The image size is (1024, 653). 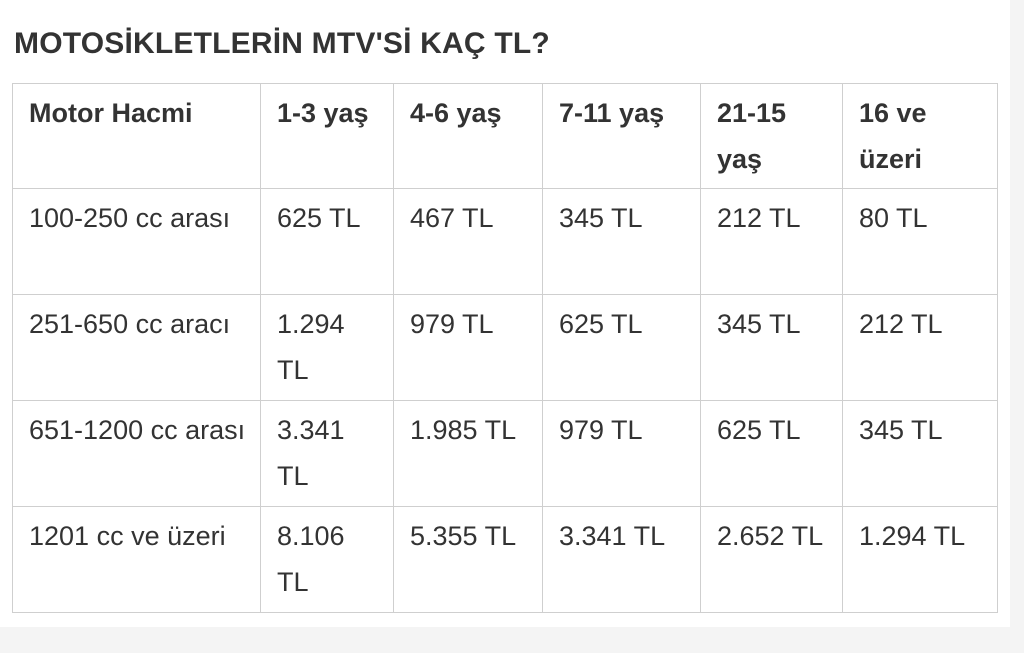 What do you see at coordinates (327, 136) in the screenshot?
I see `header-age-1-3: 1-3 yaş` at bounding box center [327, 136].